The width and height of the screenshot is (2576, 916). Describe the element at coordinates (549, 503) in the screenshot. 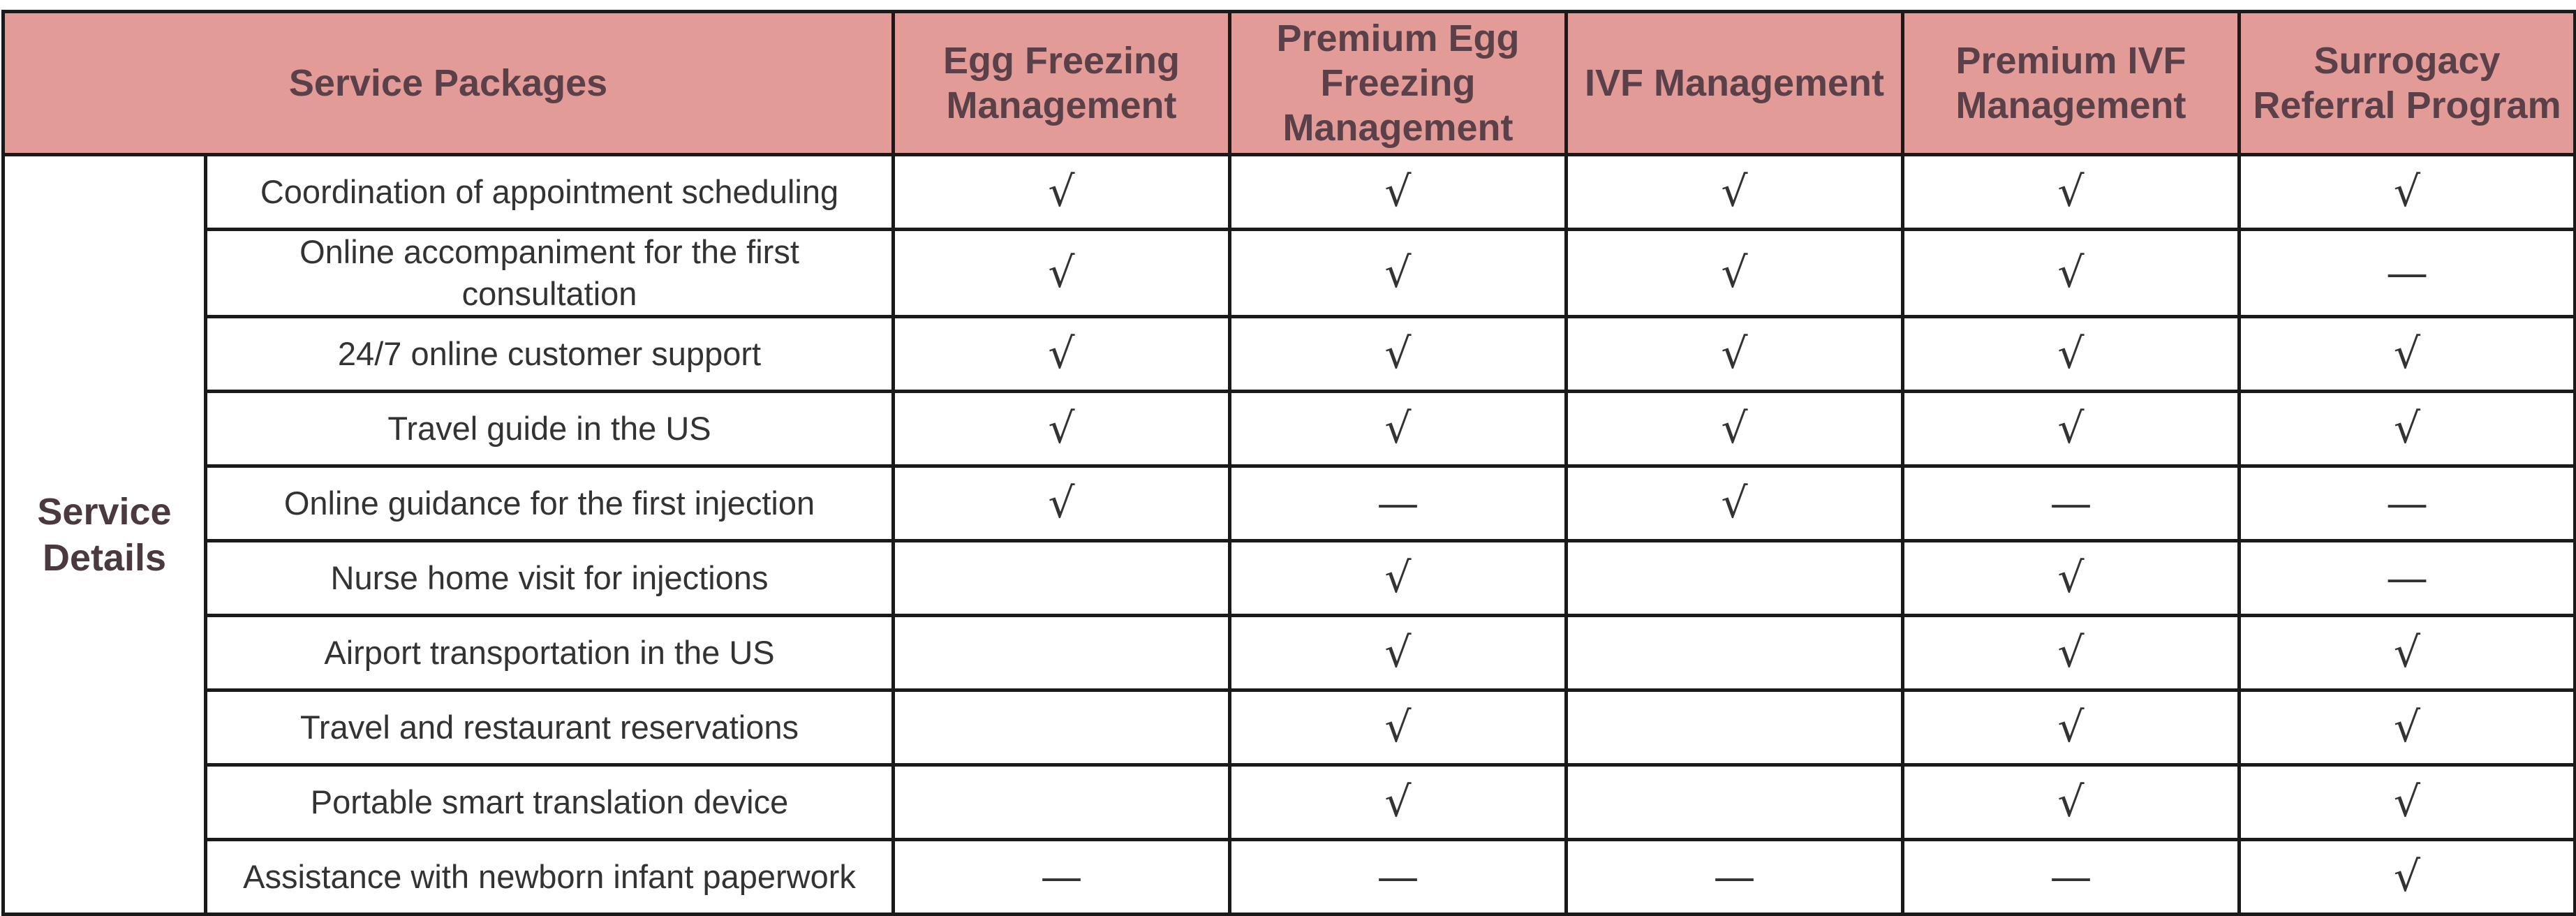

I see `service-label: Online guidance for the first injection` at that location.